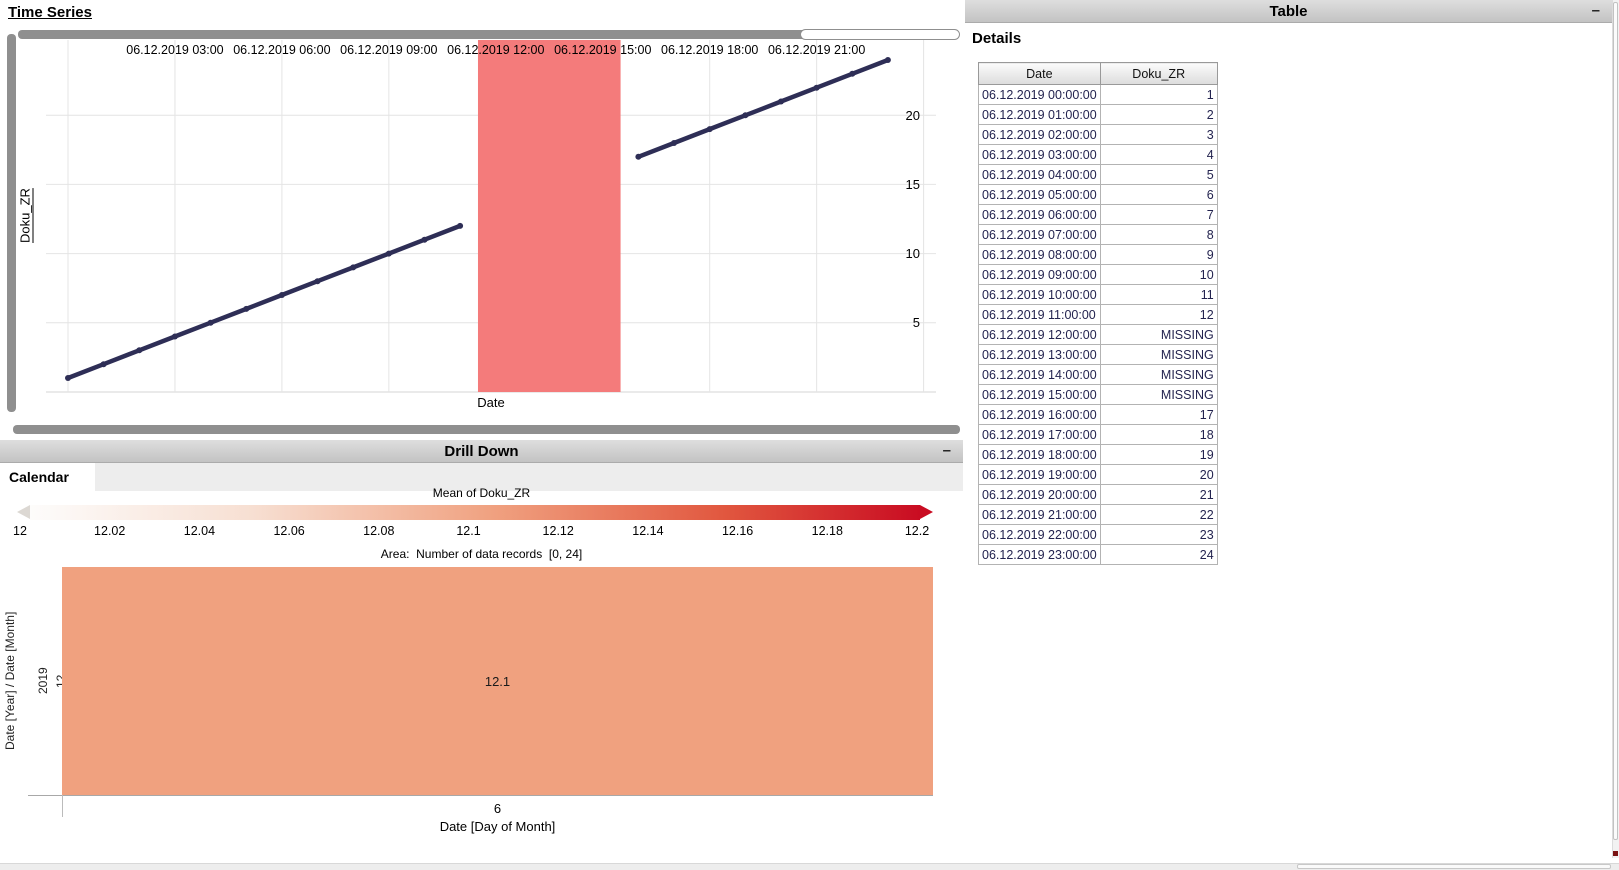  What do you see at coordinates (39, 477) in the screenshot?
I see `tab-calendar-label: Calendar` at bounding box center [39, 477].